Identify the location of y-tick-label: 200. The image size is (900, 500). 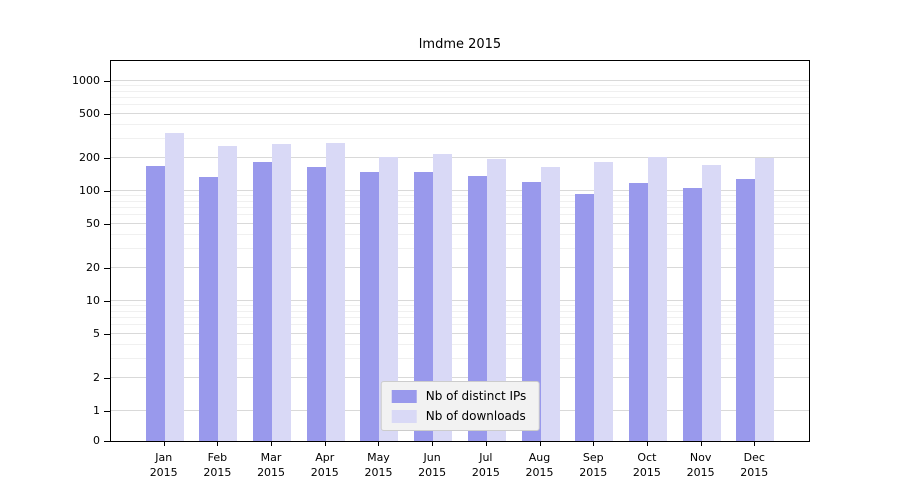
(89, 157).